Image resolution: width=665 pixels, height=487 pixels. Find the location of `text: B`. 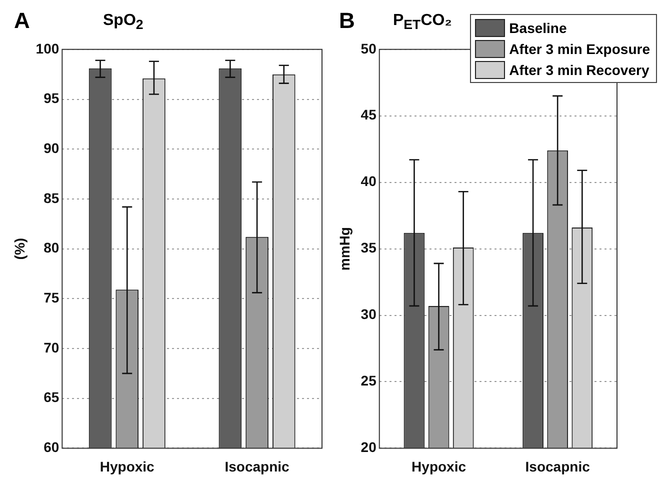

text: B is located at coordinates (347, 21).